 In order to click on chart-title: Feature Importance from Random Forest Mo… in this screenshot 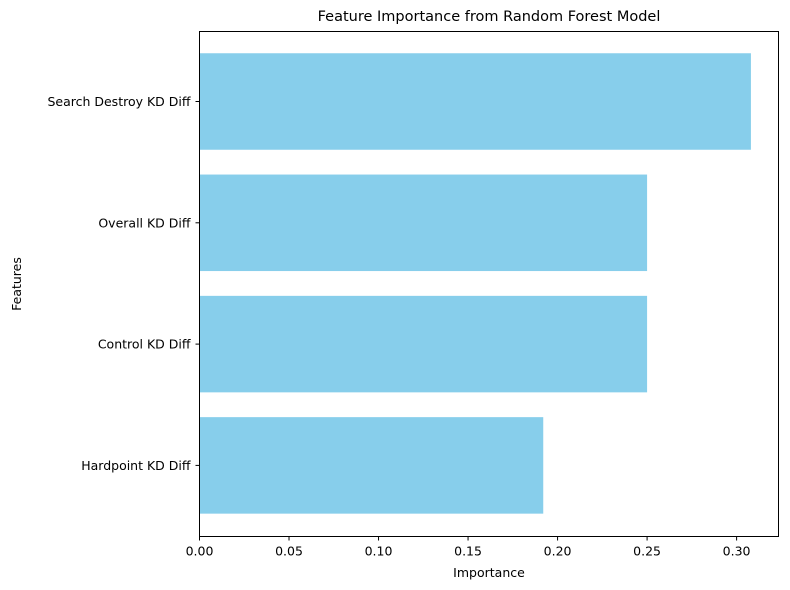, I will do `click(489, 17)`.